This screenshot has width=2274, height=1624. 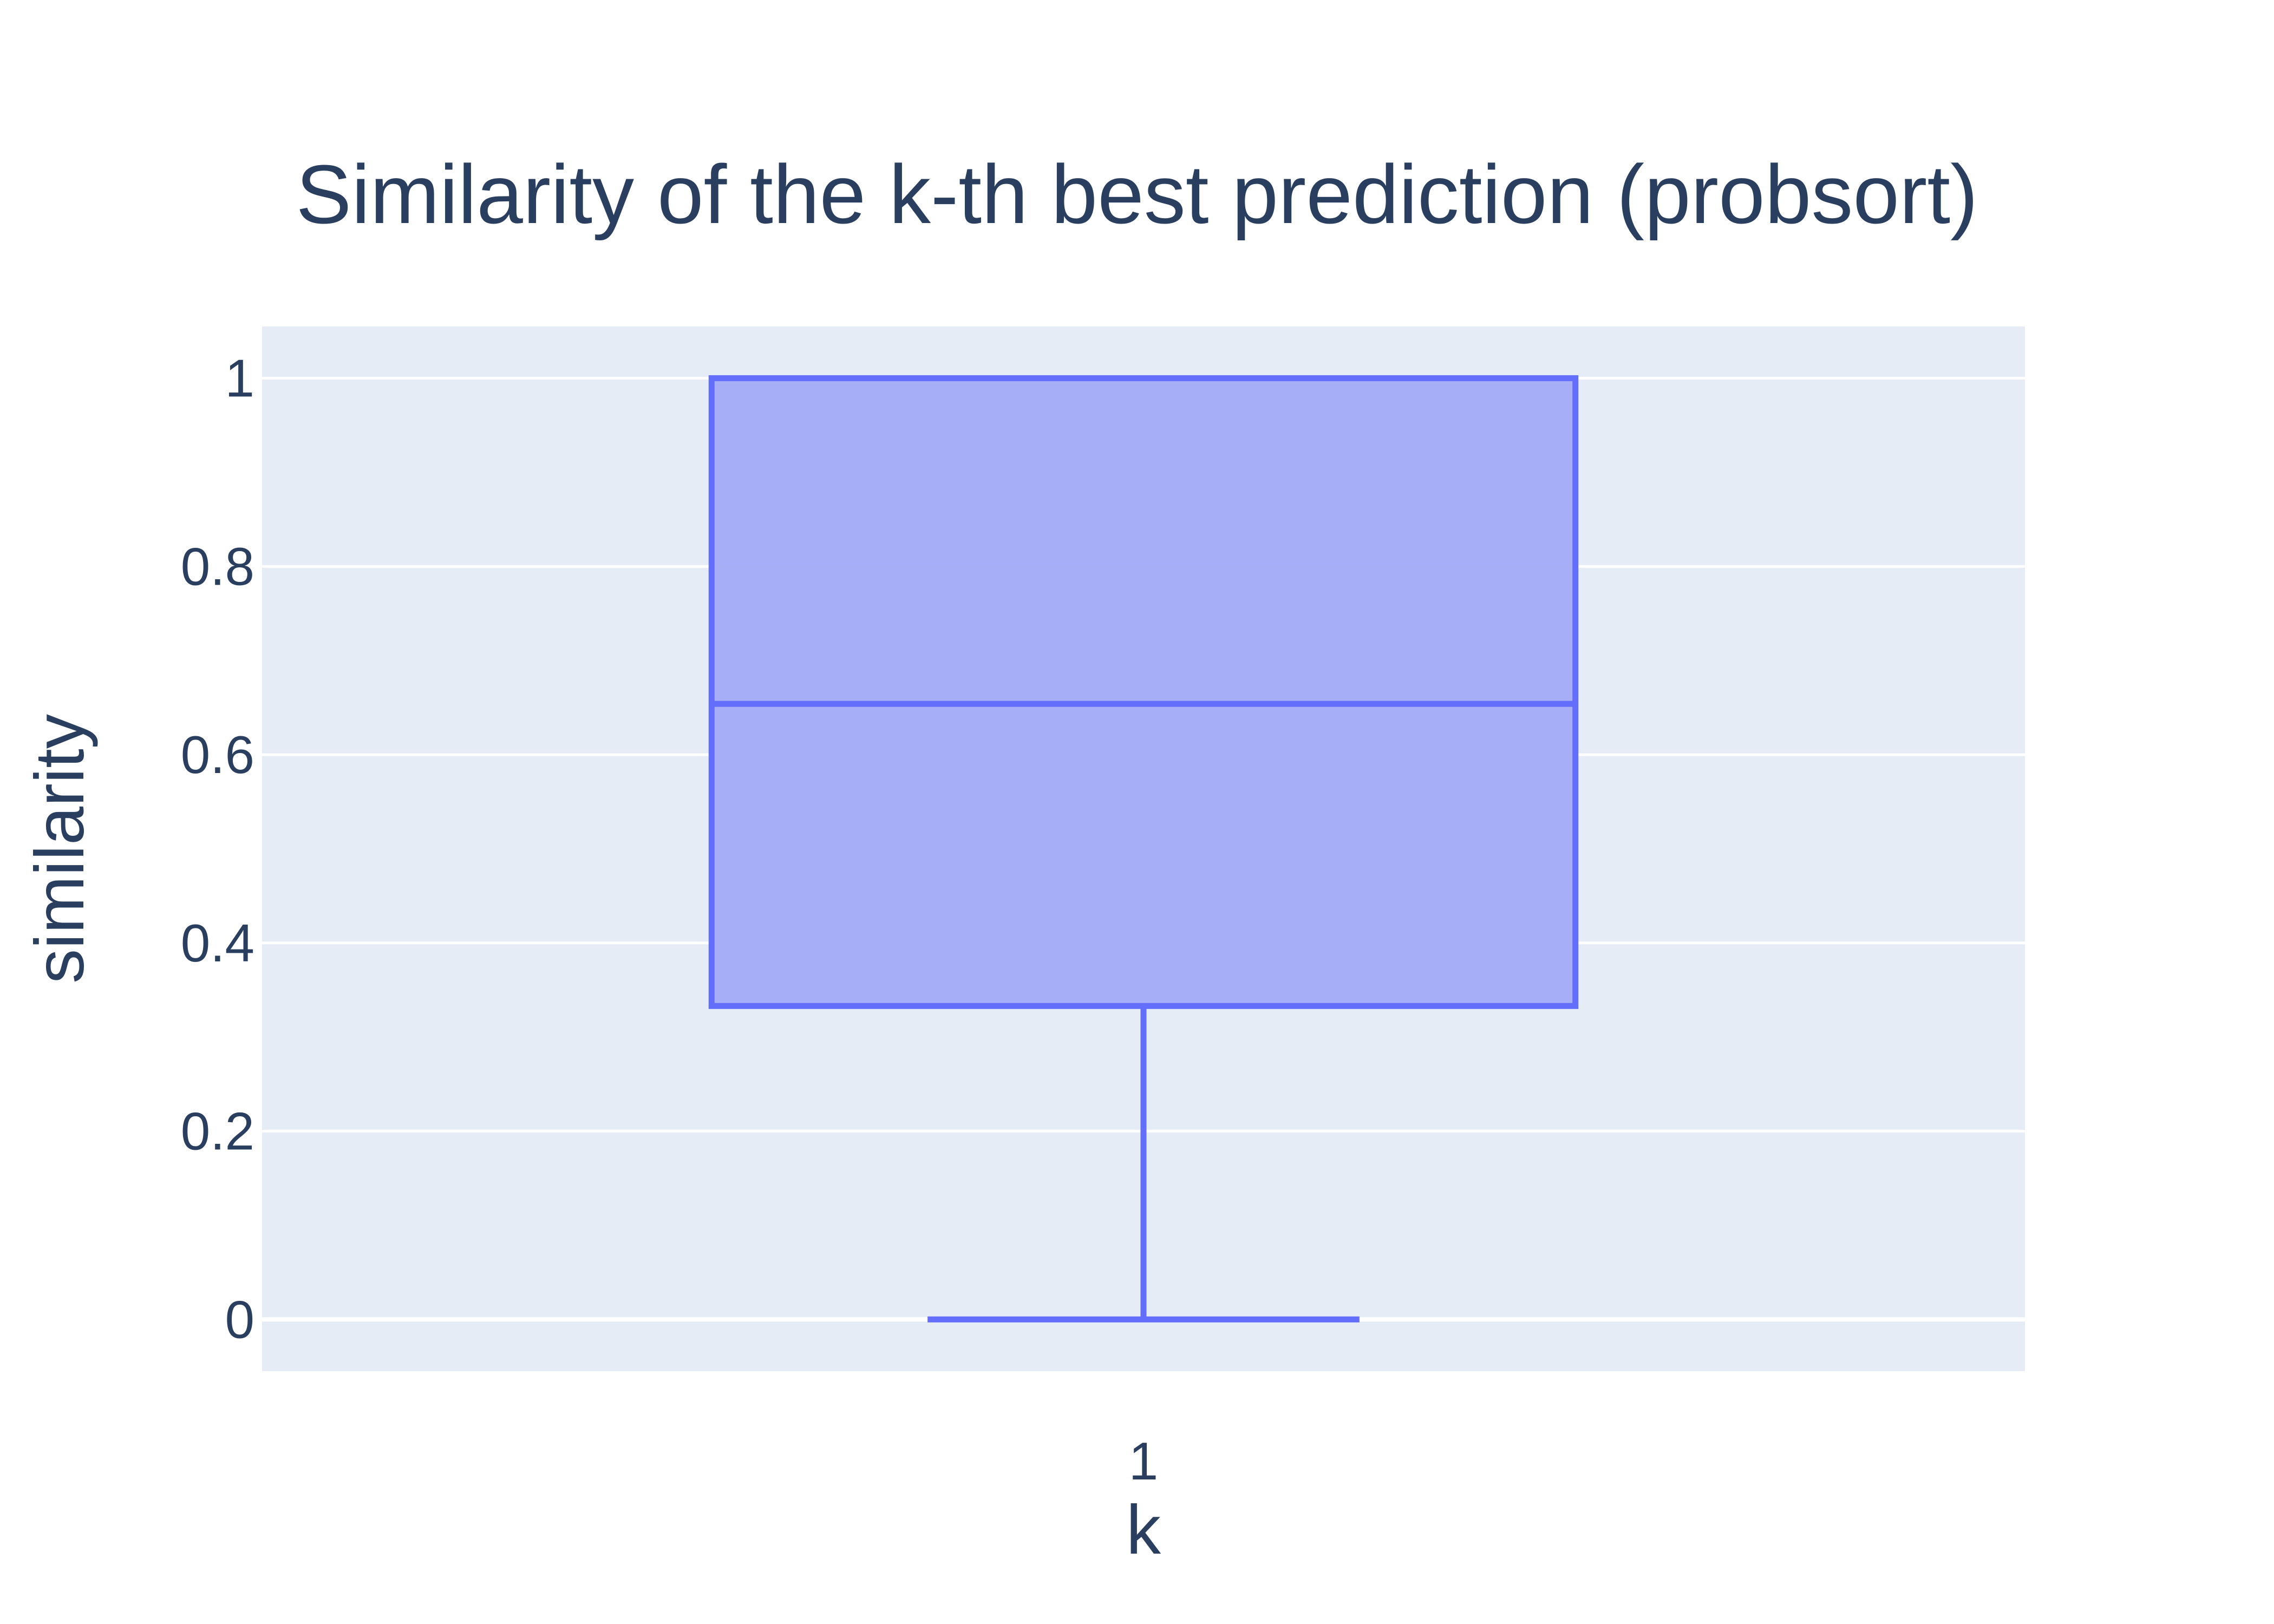 I want to click on y-tick-label: 0.2, so click(x=218, y=1131).